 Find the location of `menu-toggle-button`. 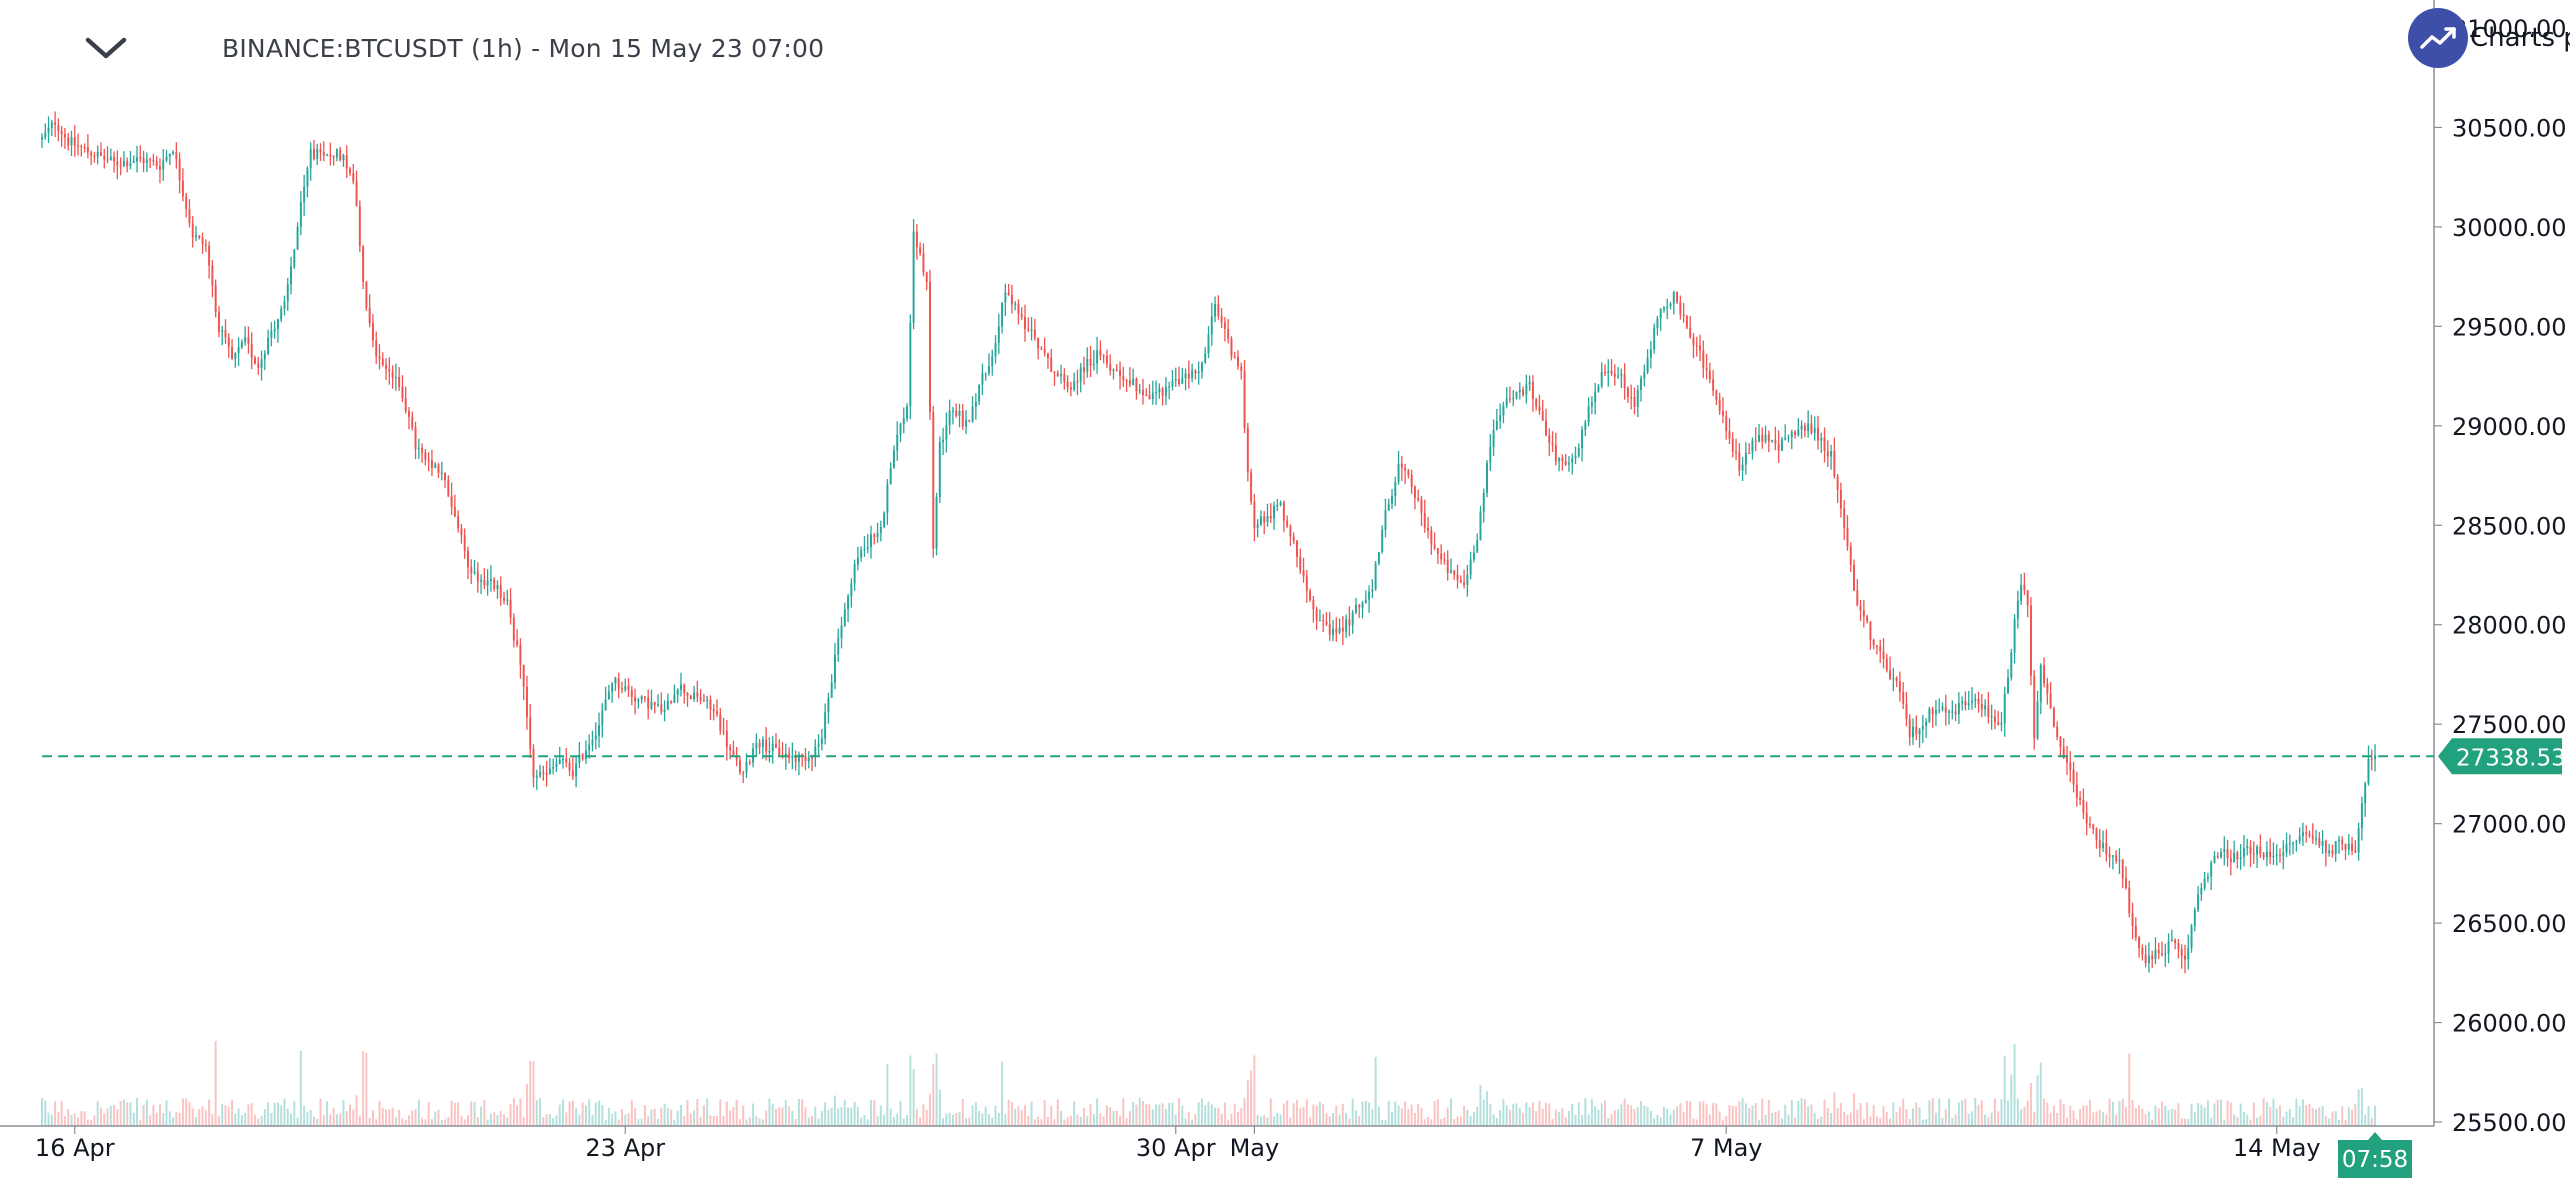

menu-toggle-button is located at coordinates (106, 50).